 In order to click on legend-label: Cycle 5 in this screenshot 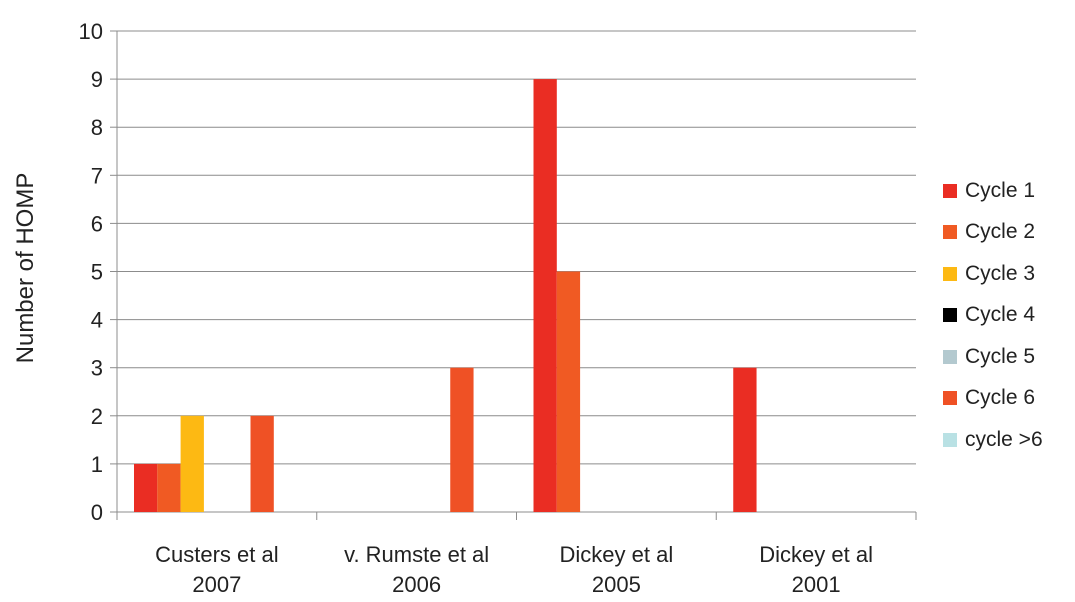, I will do `click(1000, 356)`.